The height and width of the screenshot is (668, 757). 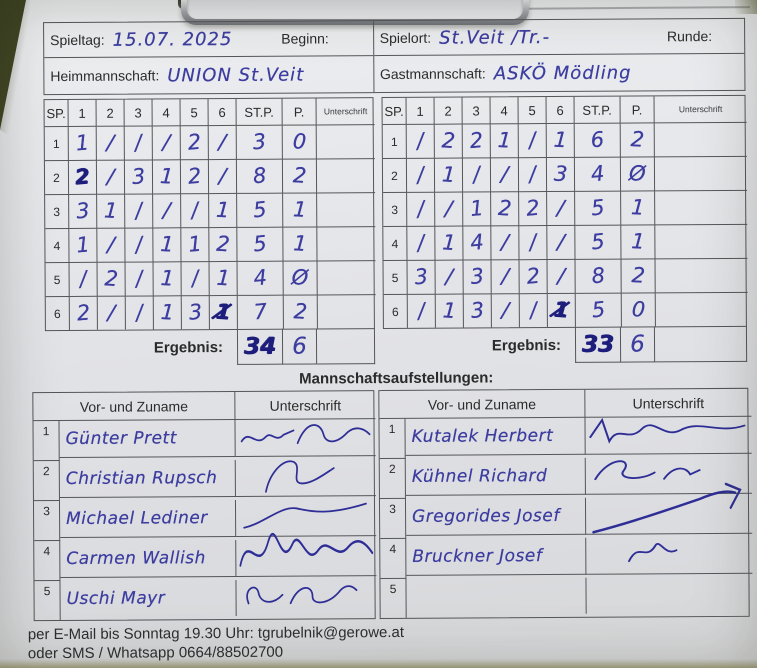 I want to click on stp-cell: 6, so click(x=597, y=140).